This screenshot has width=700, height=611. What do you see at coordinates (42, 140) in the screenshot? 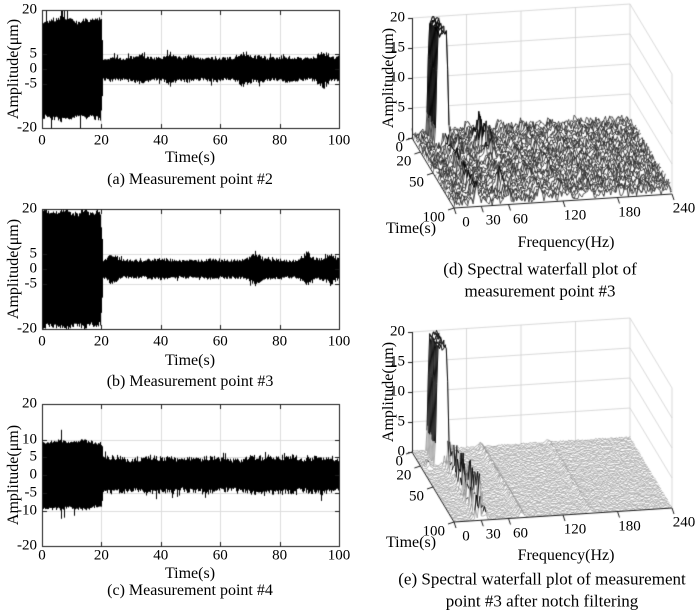
I see `chart-a-xtick-label: 0` at bounding box center [42, 140].